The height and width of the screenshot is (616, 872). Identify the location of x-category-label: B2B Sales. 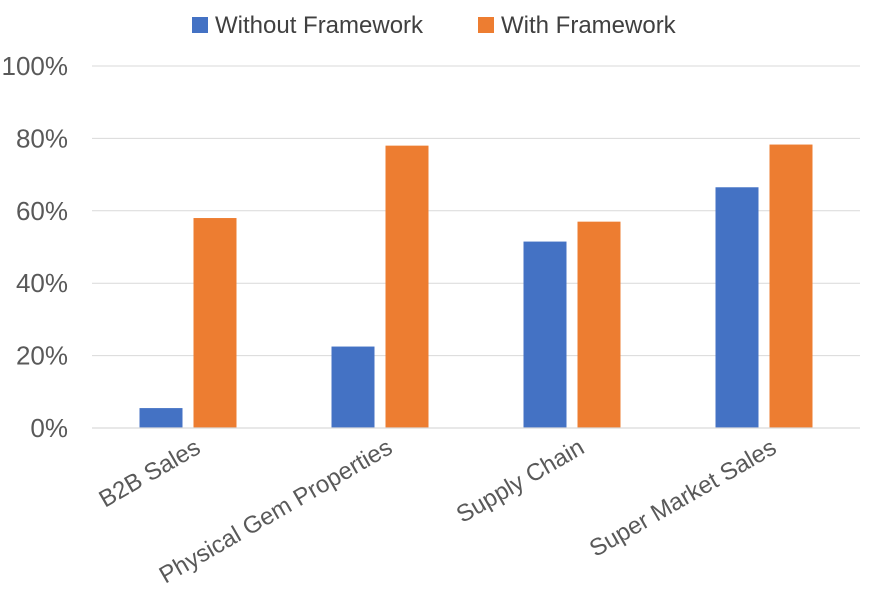
(149, 473).